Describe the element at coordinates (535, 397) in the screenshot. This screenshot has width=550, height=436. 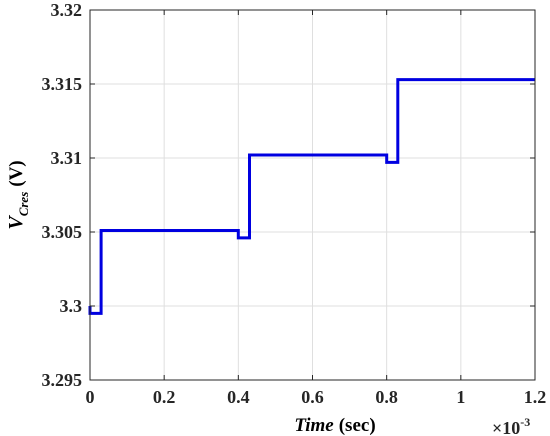
I see `x-tick-label: 1.2` at that location.